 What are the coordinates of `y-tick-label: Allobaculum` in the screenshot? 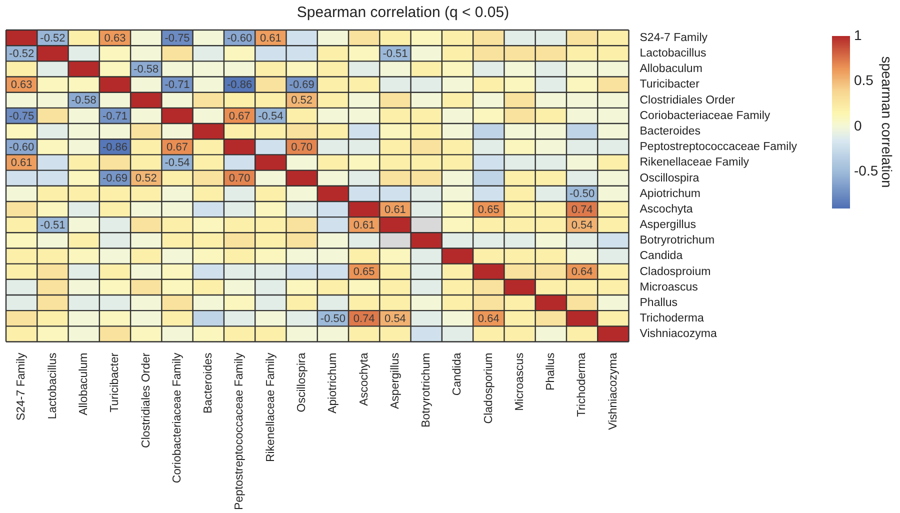 It's located at (671, 69).